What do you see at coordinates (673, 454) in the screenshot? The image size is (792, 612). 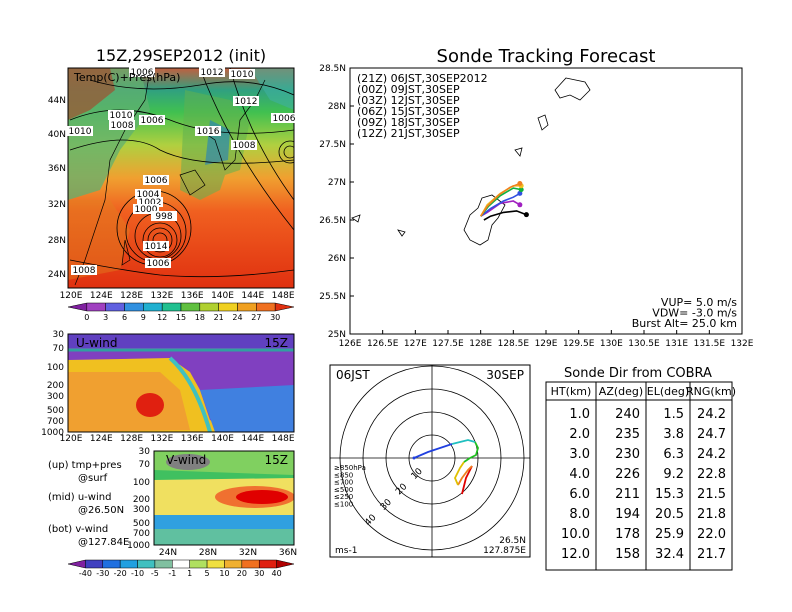 I see `table-cell: 6.3` at bounding box center [673, 454].